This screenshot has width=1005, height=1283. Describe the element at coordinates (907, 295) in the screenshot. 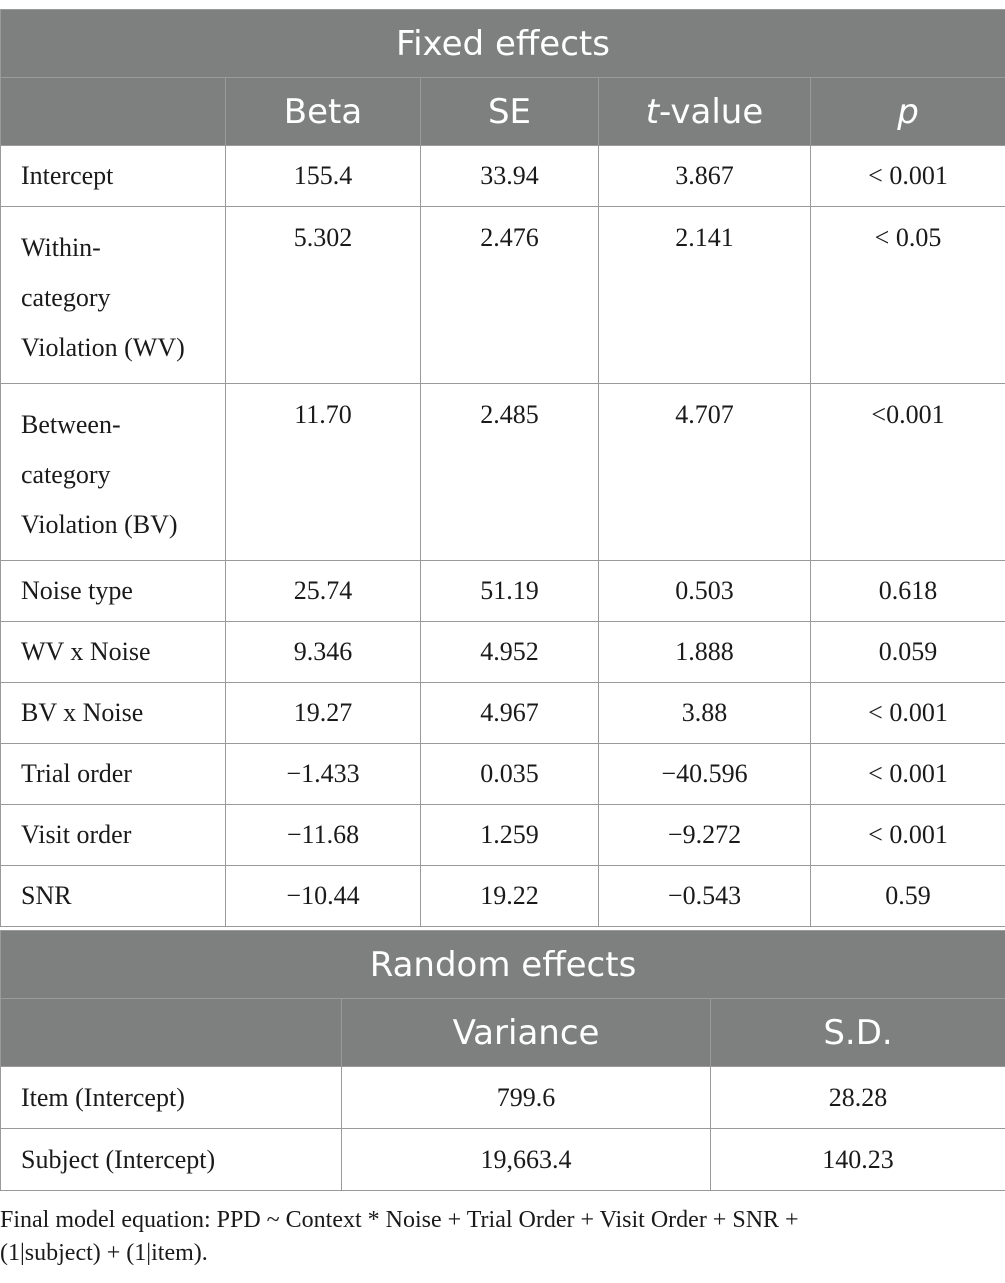

I see `p-value: < 0.05` at that location.